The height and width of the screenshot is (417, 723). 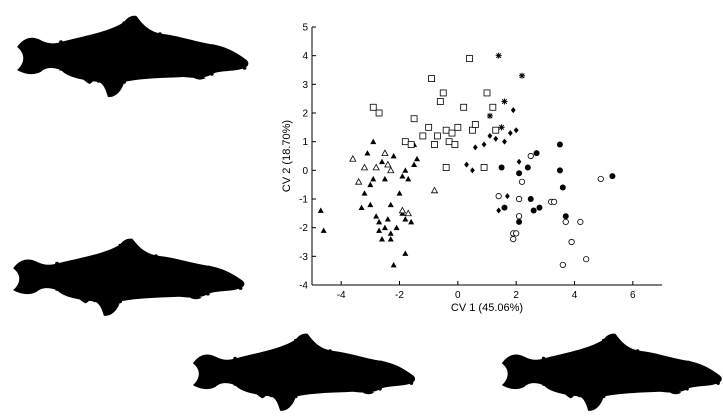 I want to click on y-tick-label: 5, so click(x=305, y=28).